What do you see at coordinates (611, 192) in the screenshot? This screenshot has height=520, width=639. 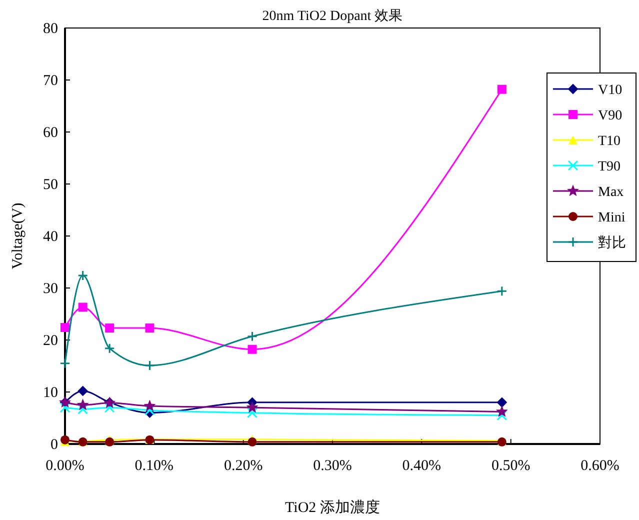 I see `legend-label: Max` at bounding box center [611, 192].